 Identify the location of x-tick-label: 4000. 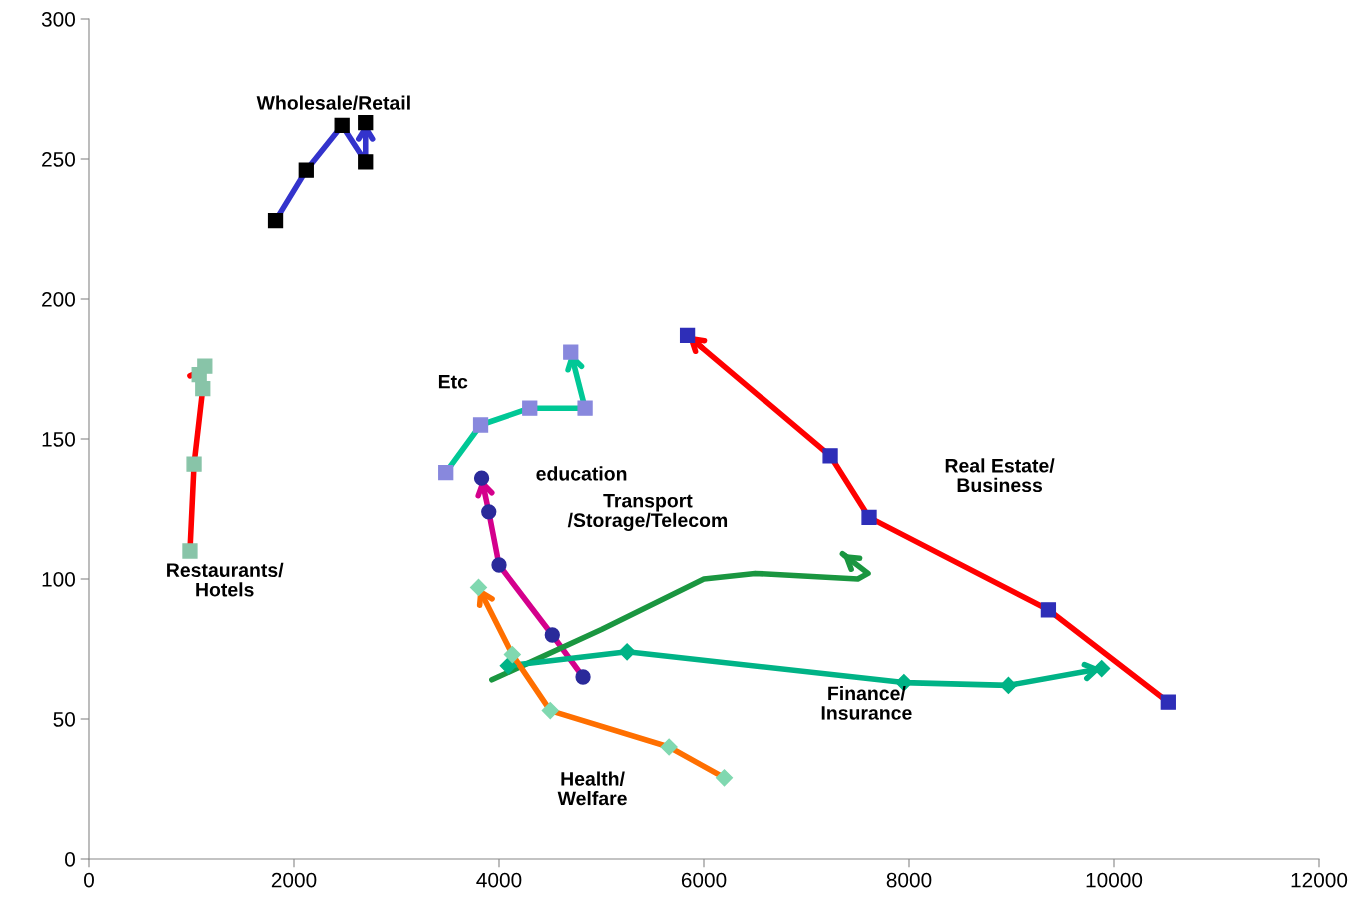
(499, 880).